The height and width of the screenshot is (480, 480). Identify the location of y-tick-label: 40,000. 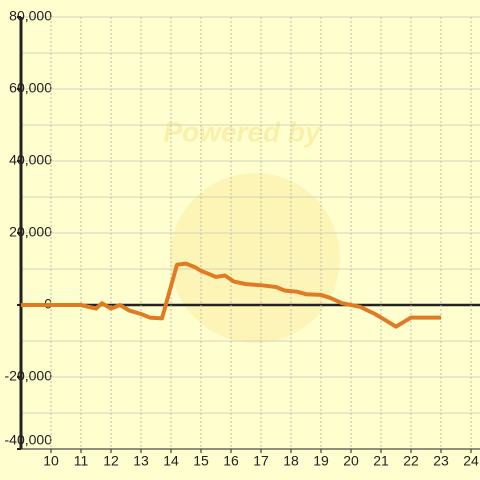
(30, 160).